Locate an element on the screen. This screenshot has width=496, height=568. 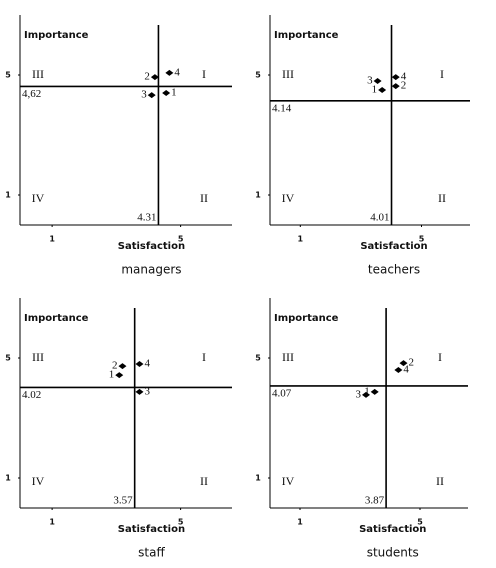
caption: students is located at coordinates (393, 553).